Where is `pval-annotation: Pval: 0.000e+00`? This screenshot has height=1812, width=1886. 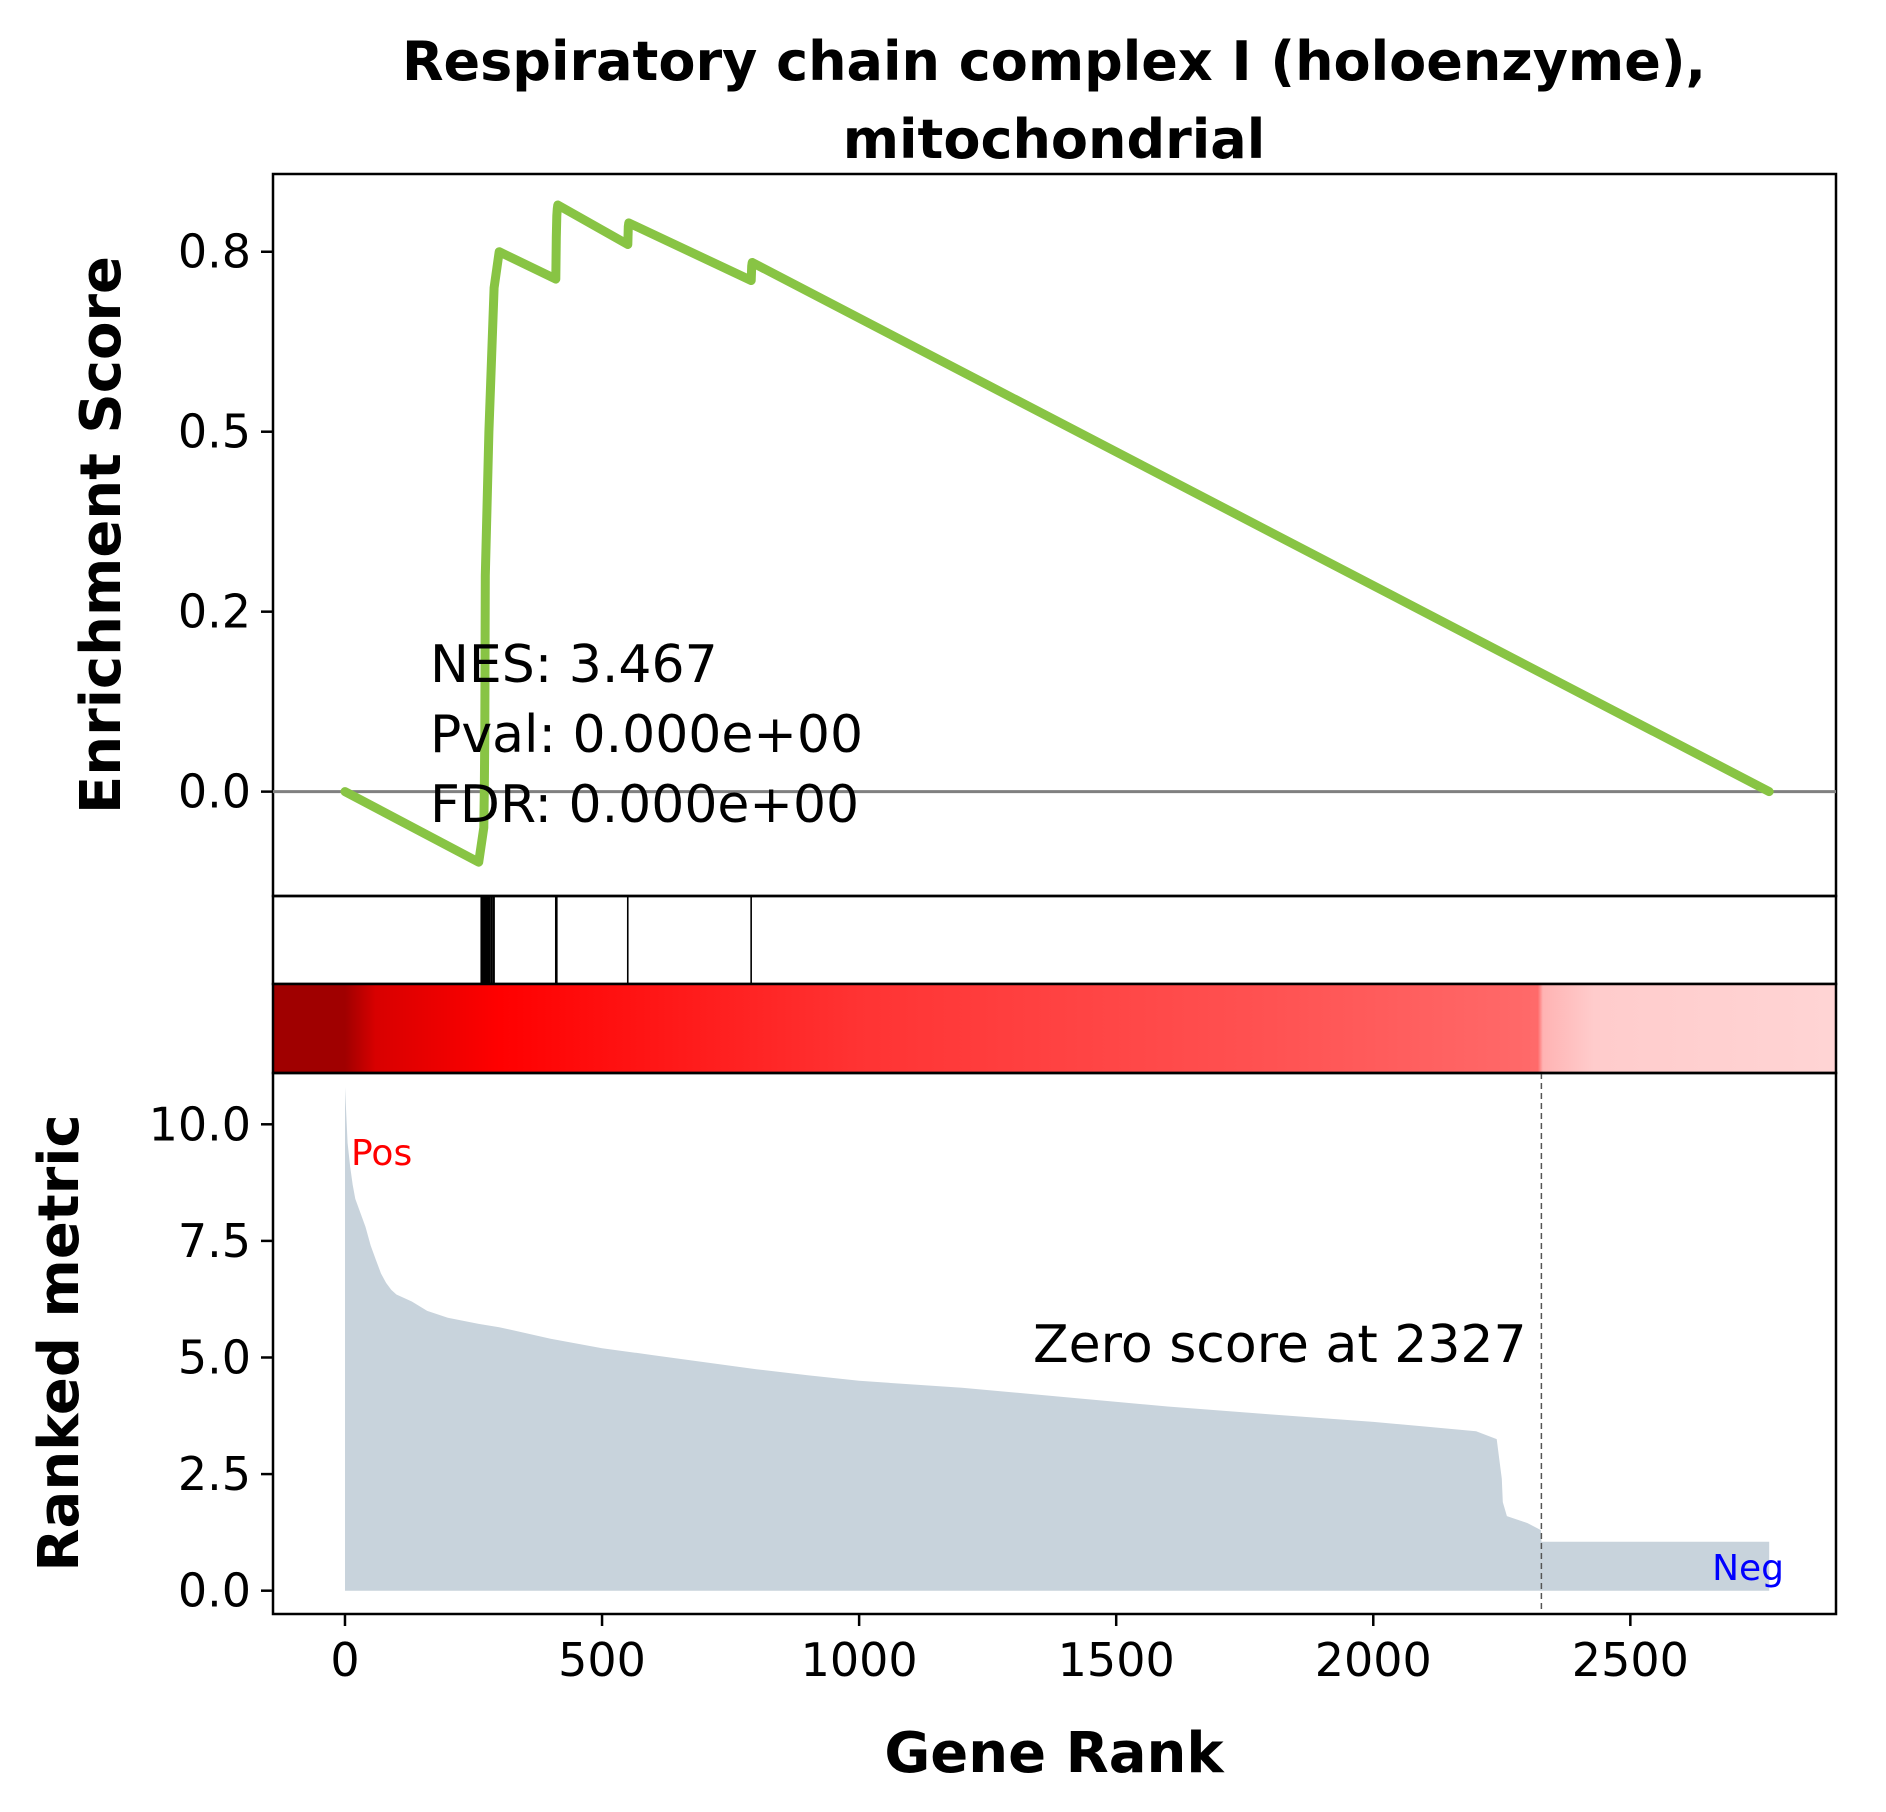
pval-annotation: Pval: 0.000e+00 is located at coordinates (646, 735).